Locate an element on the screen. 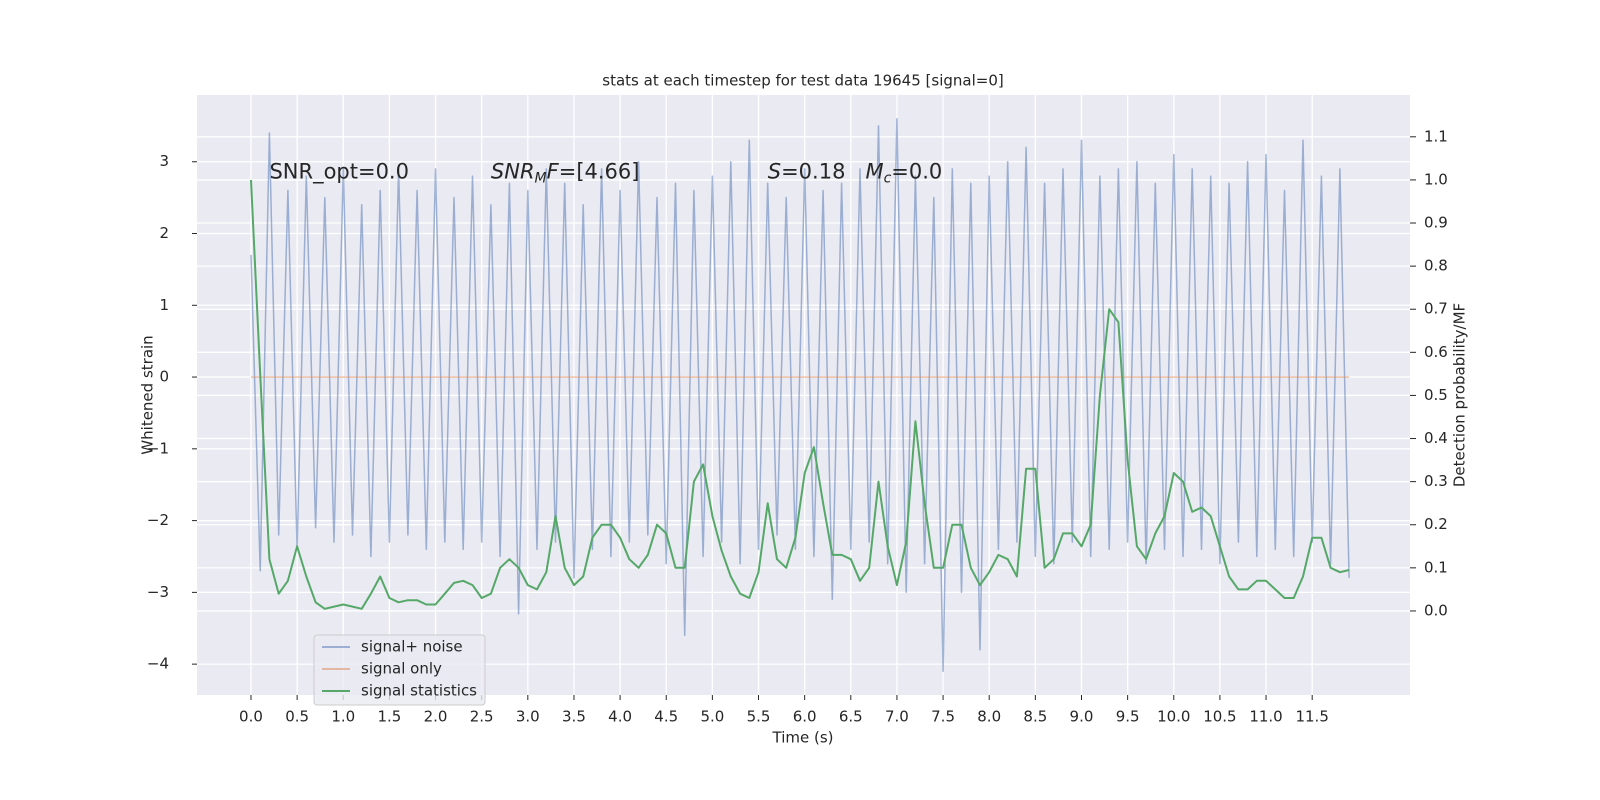 The height and width of the screenshot is (800, 1600). y2-tick-label: 0.7 is located at coordinates (1436, 309).